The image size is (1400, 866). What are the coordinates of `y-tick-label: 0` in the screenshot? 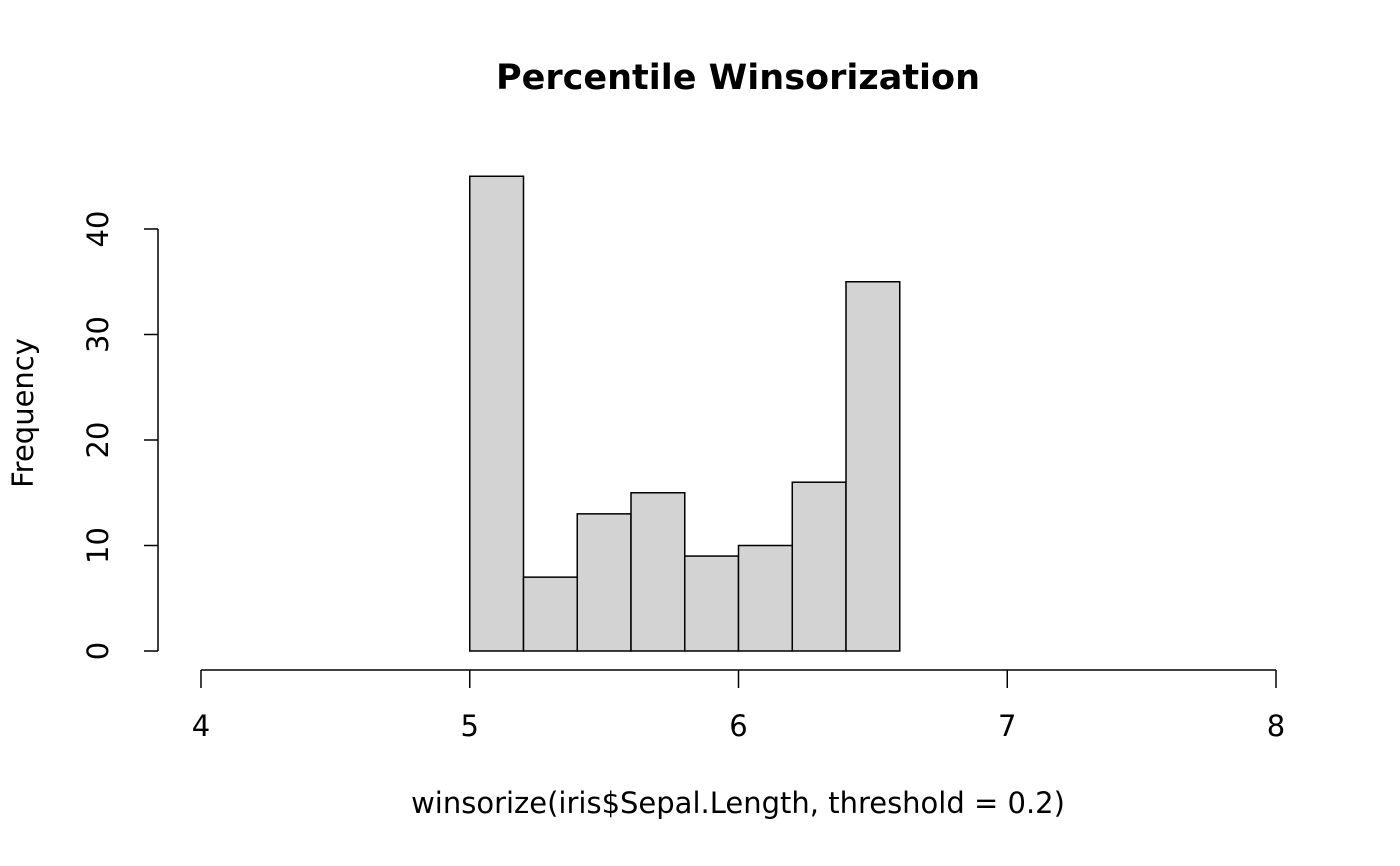 It's located at (98, 651).